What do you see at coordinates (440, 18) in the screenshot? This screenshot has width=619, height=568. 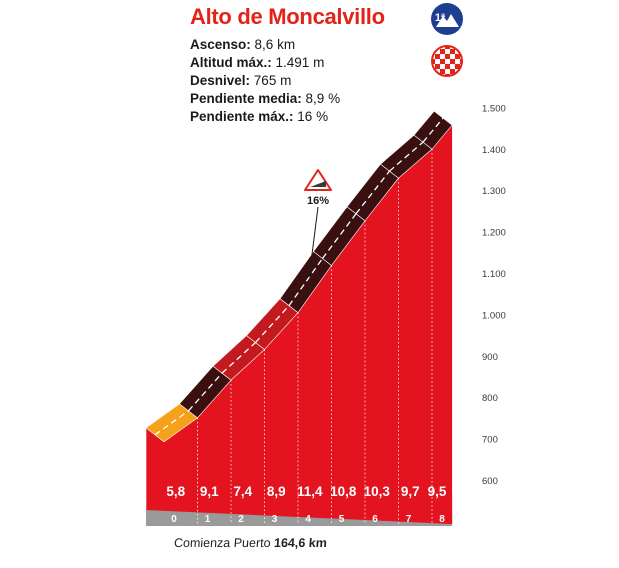 I see `category-label: 1ª` at bounding box center [440, 18].